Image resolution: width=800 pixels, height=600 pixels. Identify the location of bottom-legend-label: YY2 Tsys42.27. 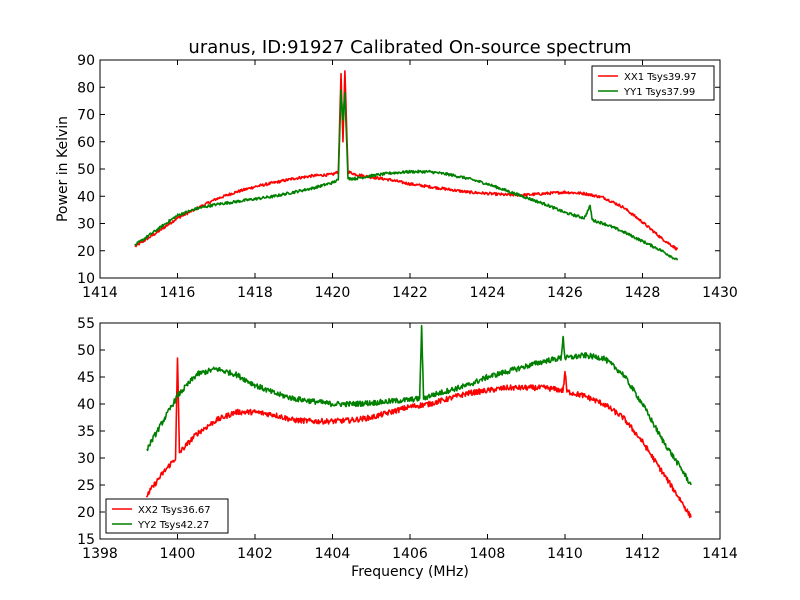
(173, 525).